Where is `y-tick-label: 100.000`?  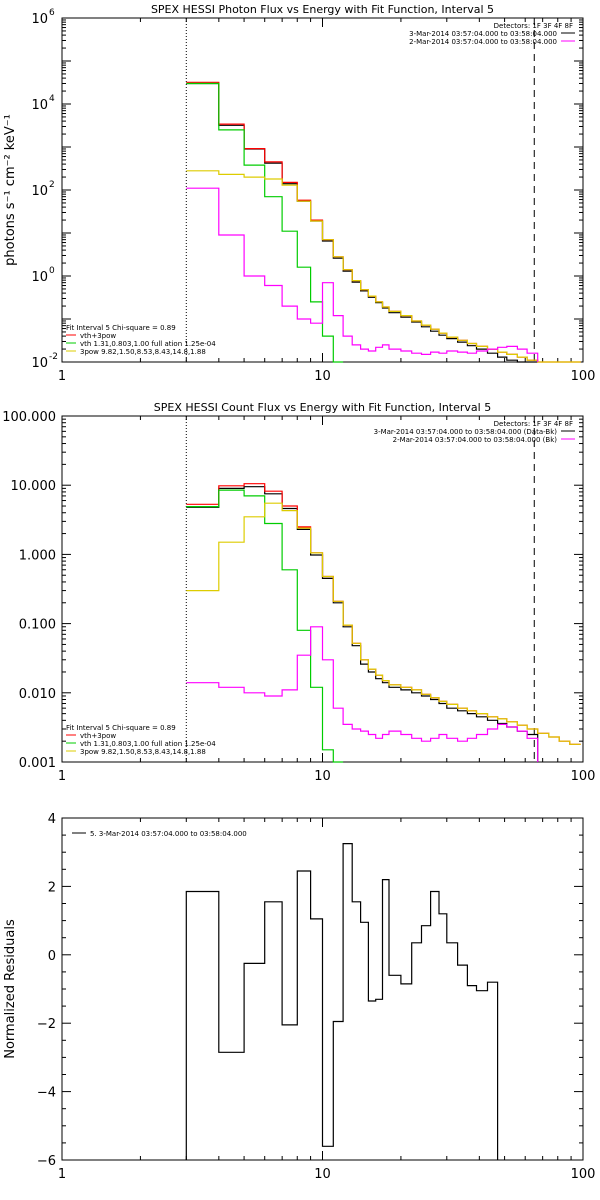
y-tick-label: 100.000 is located at coordinates (29, 417).